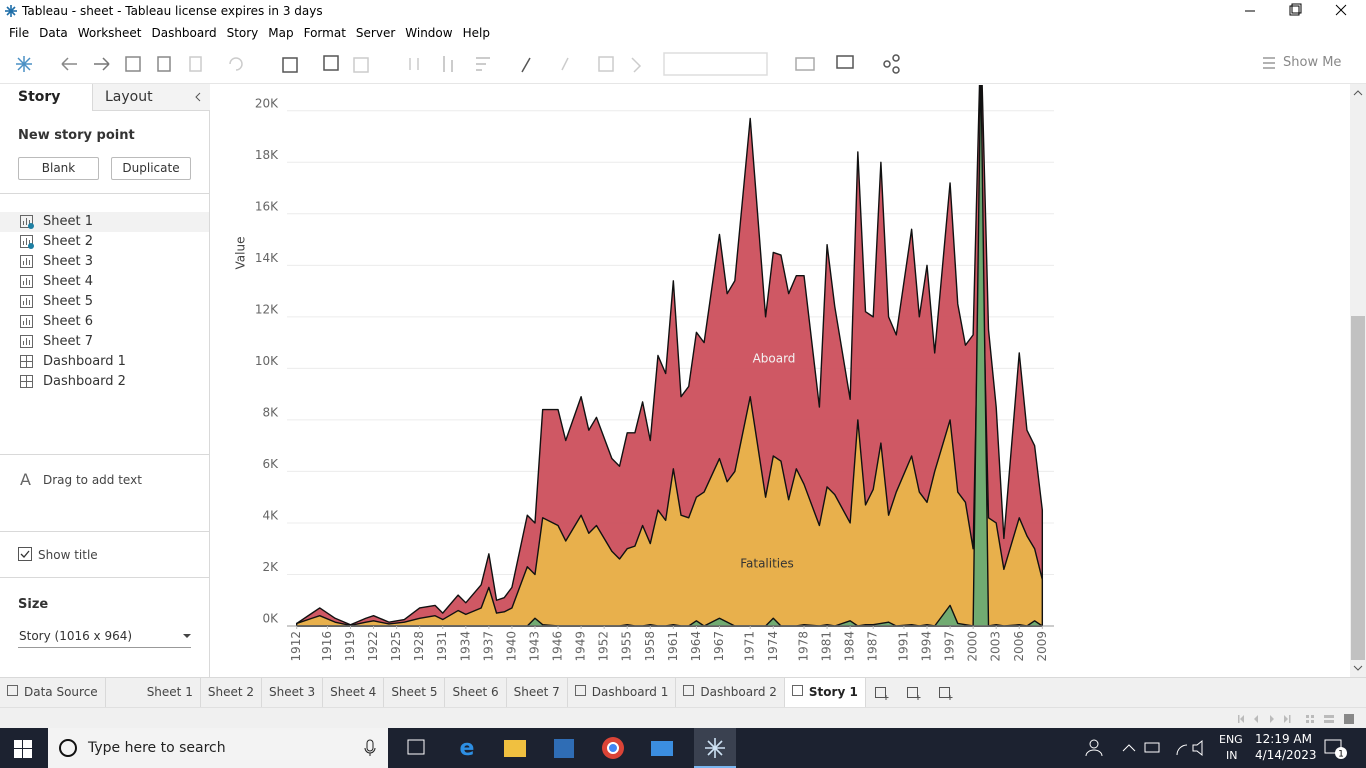 The width and height of the screenshot is (1366, 768). What do you see at coordinates (84, 361) in the screenshot?
I see `sheet-name: Dashboard 1` at bounding box center [84, 361].